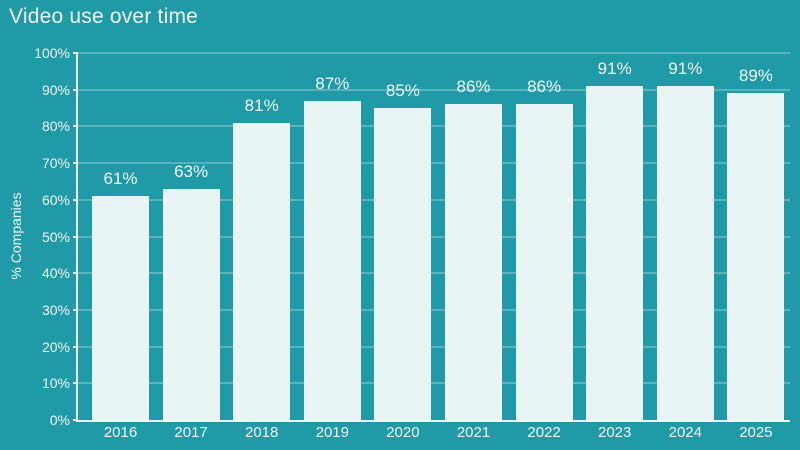 The image size is (800, 450). Describe the element at coordinates (55, 383) in the screenshot. I see `y-tick-label: 10%` at that location.